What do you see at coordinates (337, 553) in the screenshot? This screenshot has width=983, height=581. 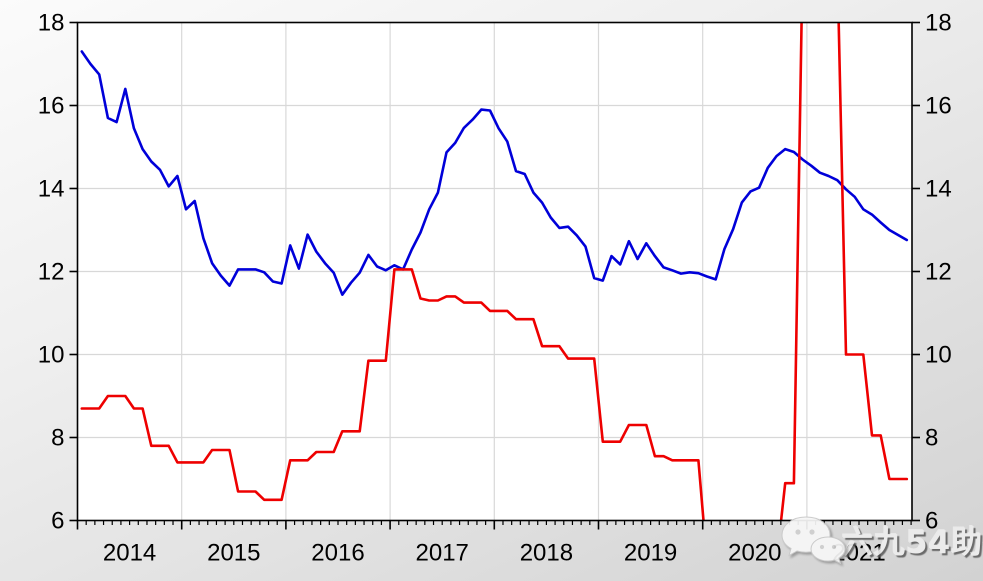 I see `x-tick-label: 2016` at bounding box center [337, 553].